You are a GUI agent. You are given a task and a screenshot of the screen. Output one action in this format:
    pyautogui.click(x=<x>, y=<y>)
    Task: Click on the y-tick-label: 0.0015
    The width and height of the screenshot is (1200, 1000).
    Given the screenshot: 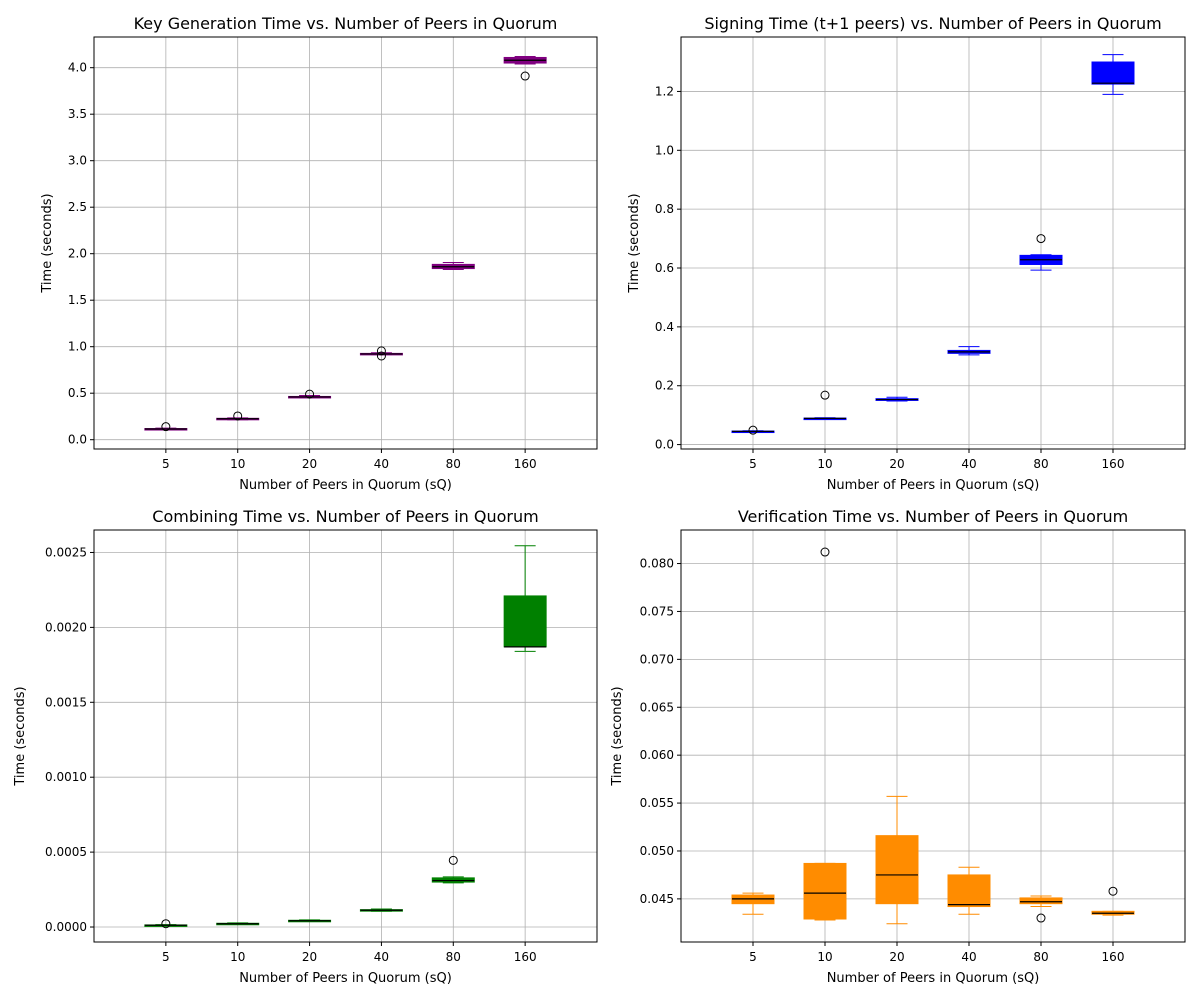 What is the action you would take?
    pyautogui.click(x=66, y=702)
    